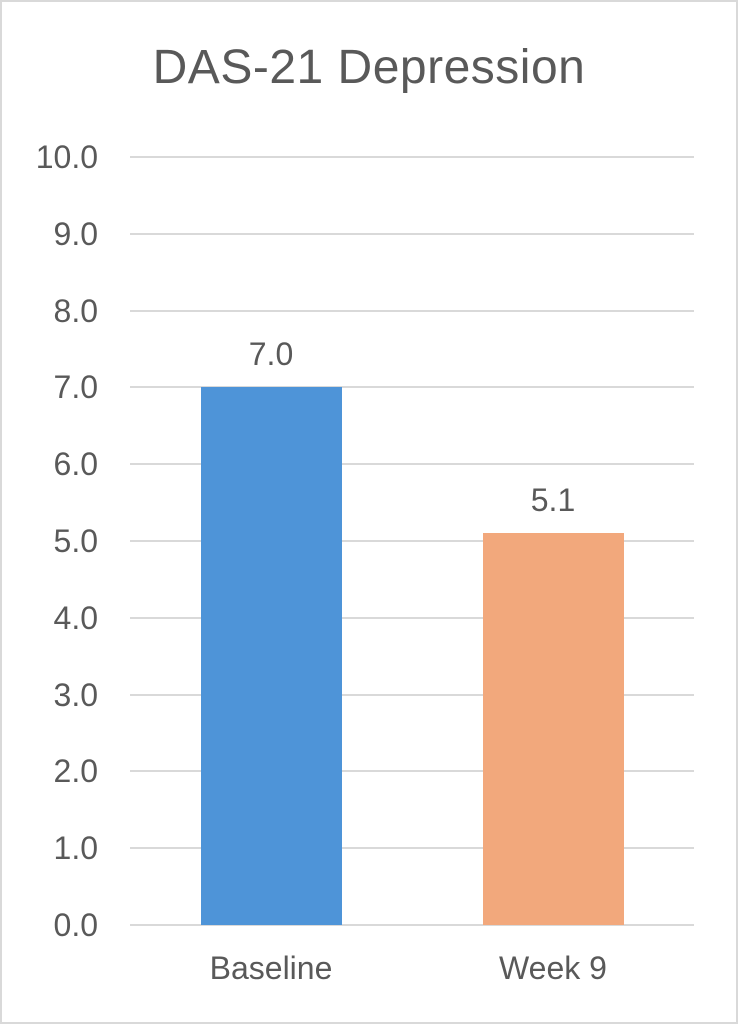 This screenshot has height=1024, width=738. I want to click on y-axis-tick-label: 5.0, so click(75, 541).